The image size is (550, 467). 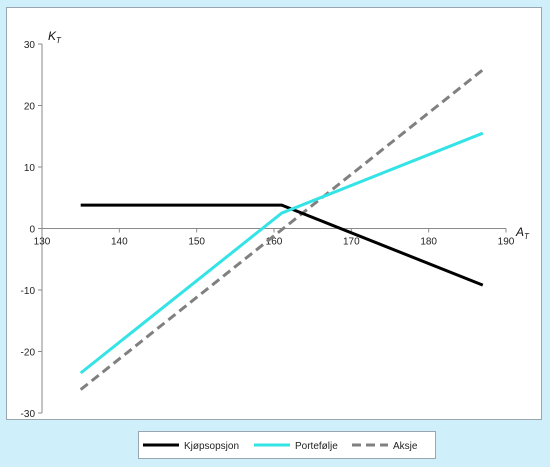 What do you see at coordinates (30, 168) in the screenshot?
I see `y-tick-label: 10` at bounding box center [30, 168].